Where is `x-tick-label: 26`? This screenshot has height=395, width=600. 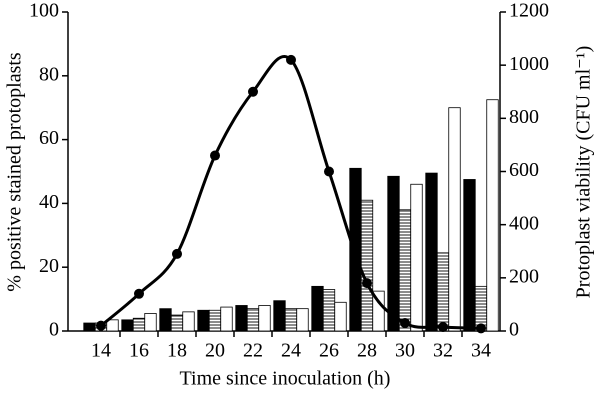 x-tick-label: 26 is located at coordinates (329, 351).